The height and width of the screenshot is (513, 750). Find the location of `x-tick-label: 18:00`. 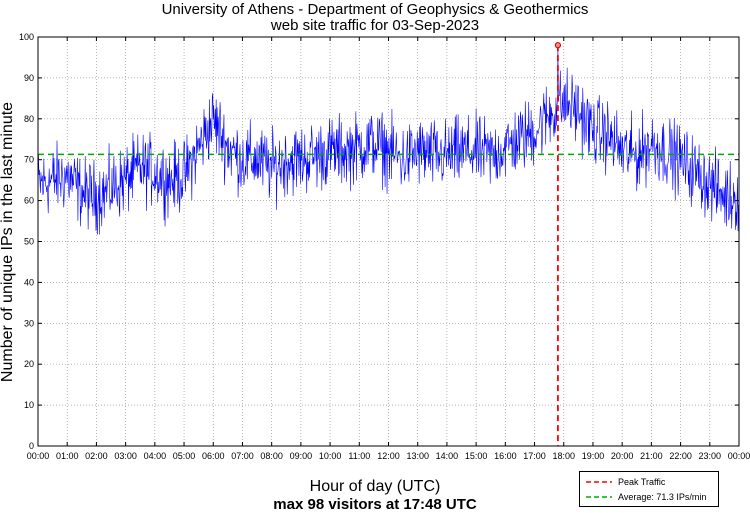

x-tick-label: 18:00 is located at coordinates (563, 456).